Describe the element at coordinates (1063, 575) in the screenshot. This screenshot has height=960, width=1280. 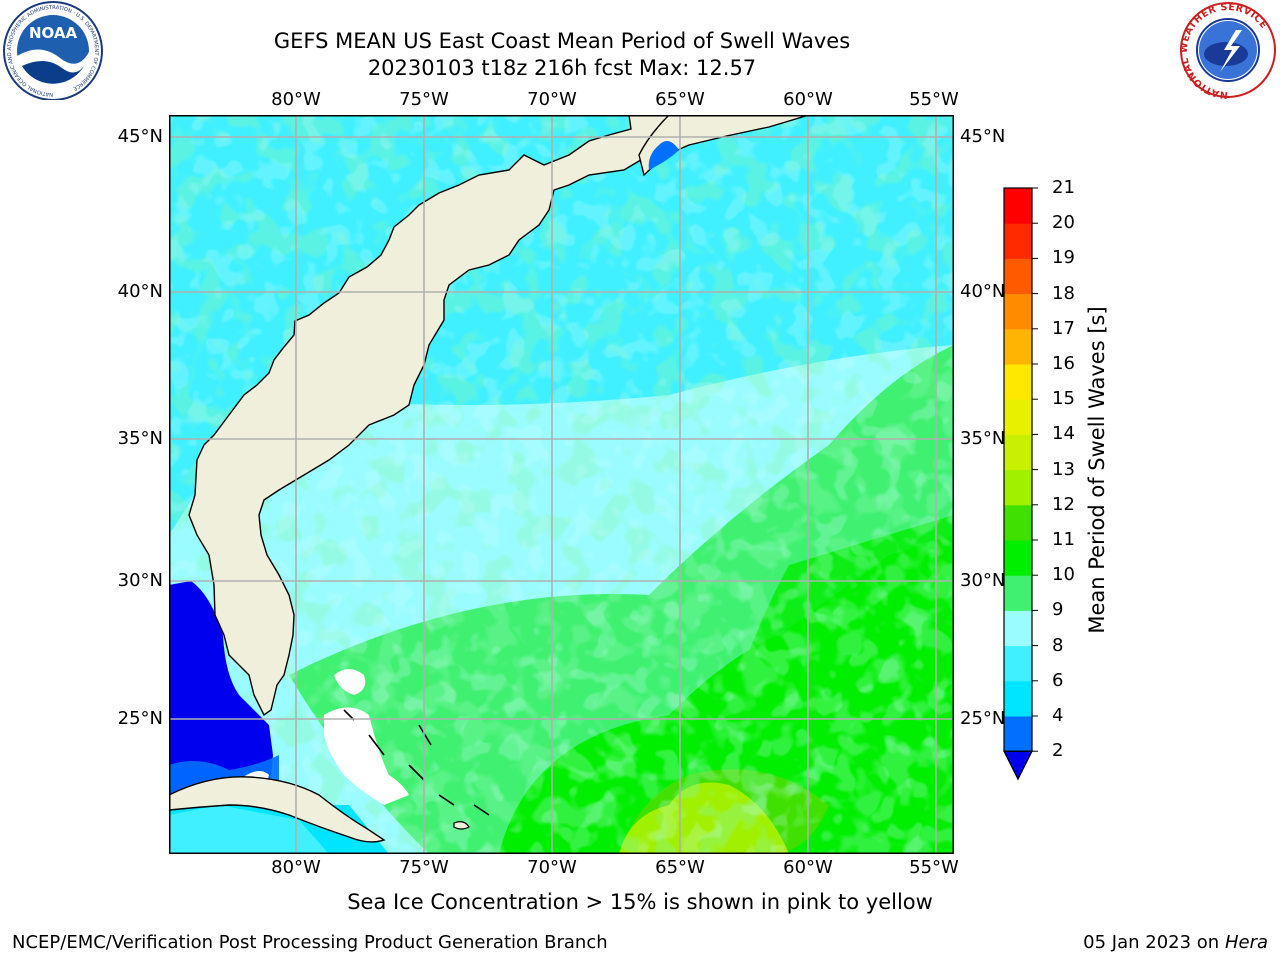
I see `colorbar-tick-label: 10` at that location.